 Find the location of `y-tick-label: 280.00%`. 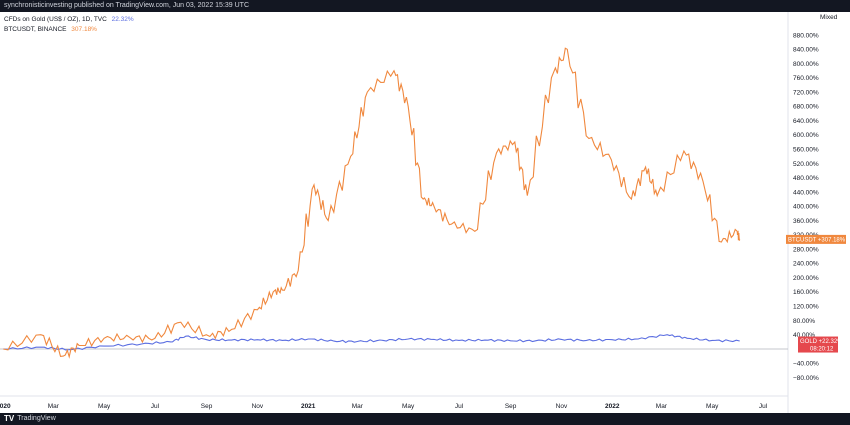

y-tick-label: 280.00% is located at coordinates (806, 249).